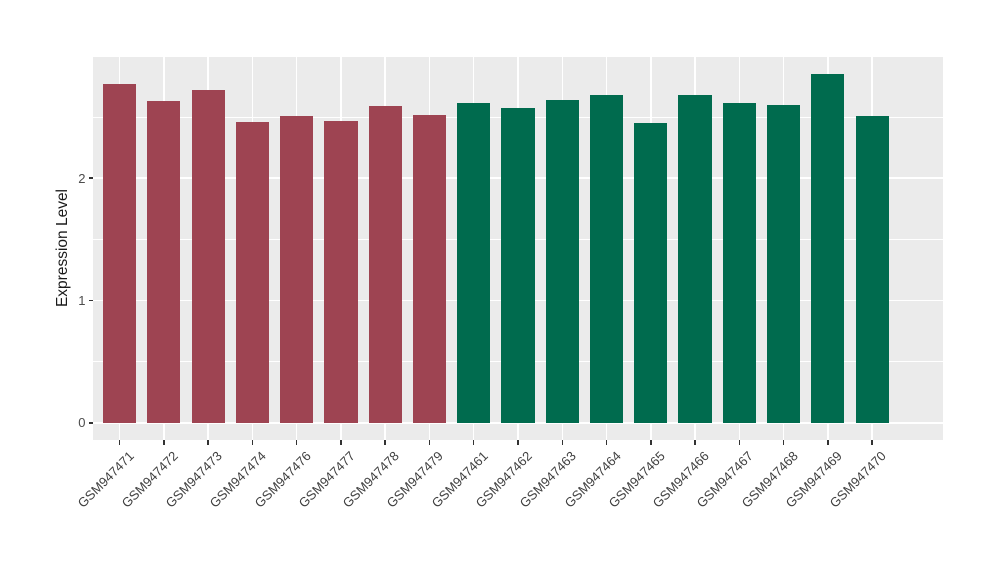 This screenshot has height=580, width=1000. Describe the element at coordinates (82, 423) in the screenshot. I see `y-tick-label: 0` at that location.